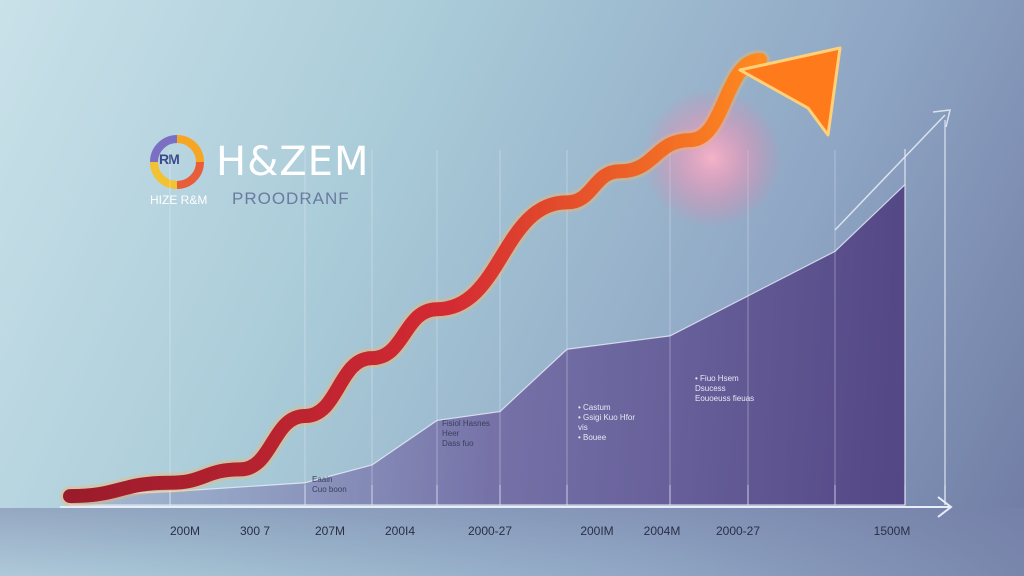  I want to click on annotation-line: • Bouee, so click(592, 437).